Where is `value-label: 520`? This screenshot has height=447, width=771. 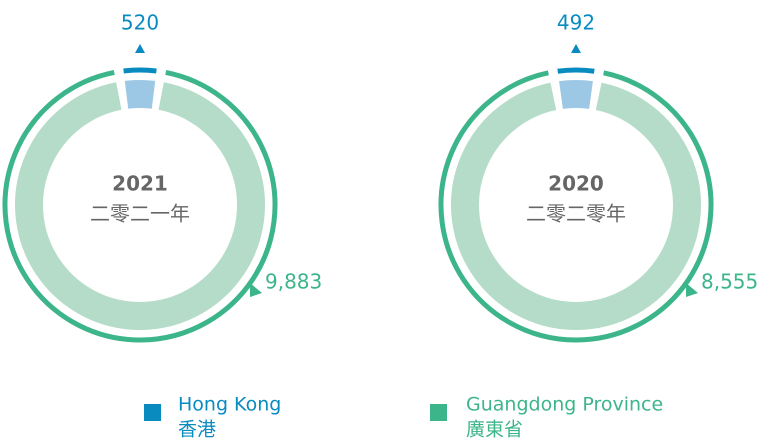 value-label: 520 is located at coordinates (140, 23).